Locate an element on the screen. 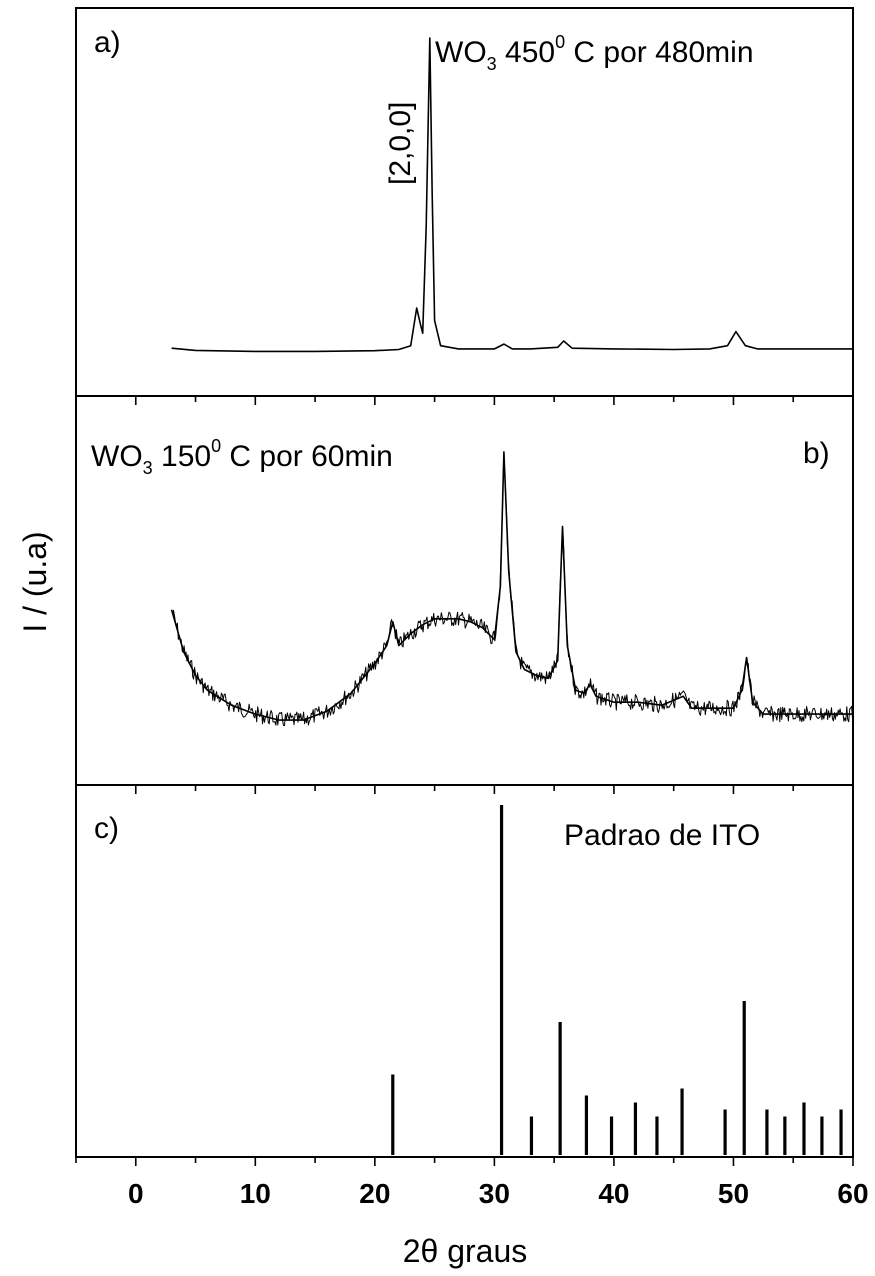 The image size is (875, 1276). panel-b-label: WO3 1500 C por 60min is located at coordinates (242, 457).